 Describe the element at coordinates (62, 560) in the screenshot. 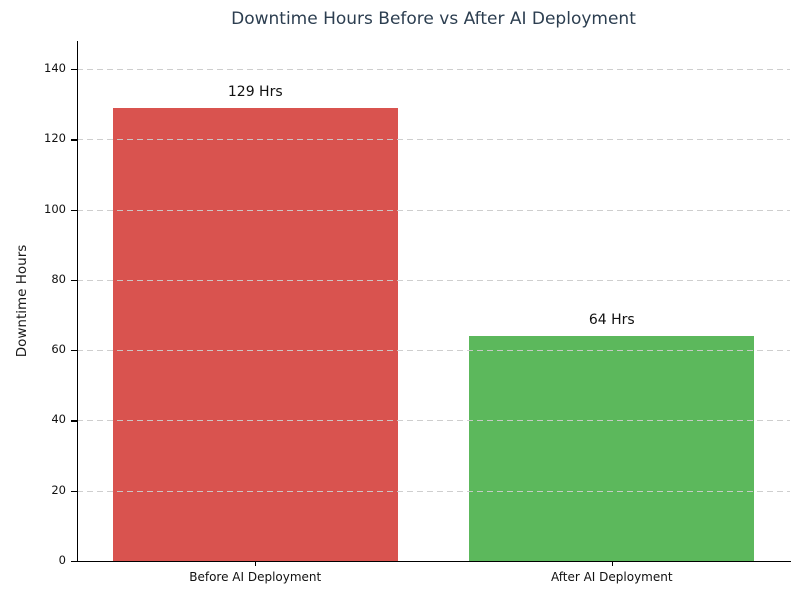

I see `y-tick-label-0: 0` at that location.